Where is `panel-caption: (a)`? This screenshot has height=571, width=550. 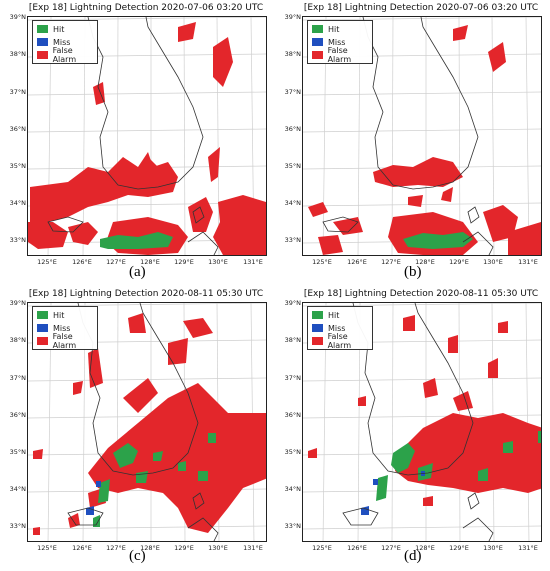
panel-caption: (a) is located at coordinates (137, 272).